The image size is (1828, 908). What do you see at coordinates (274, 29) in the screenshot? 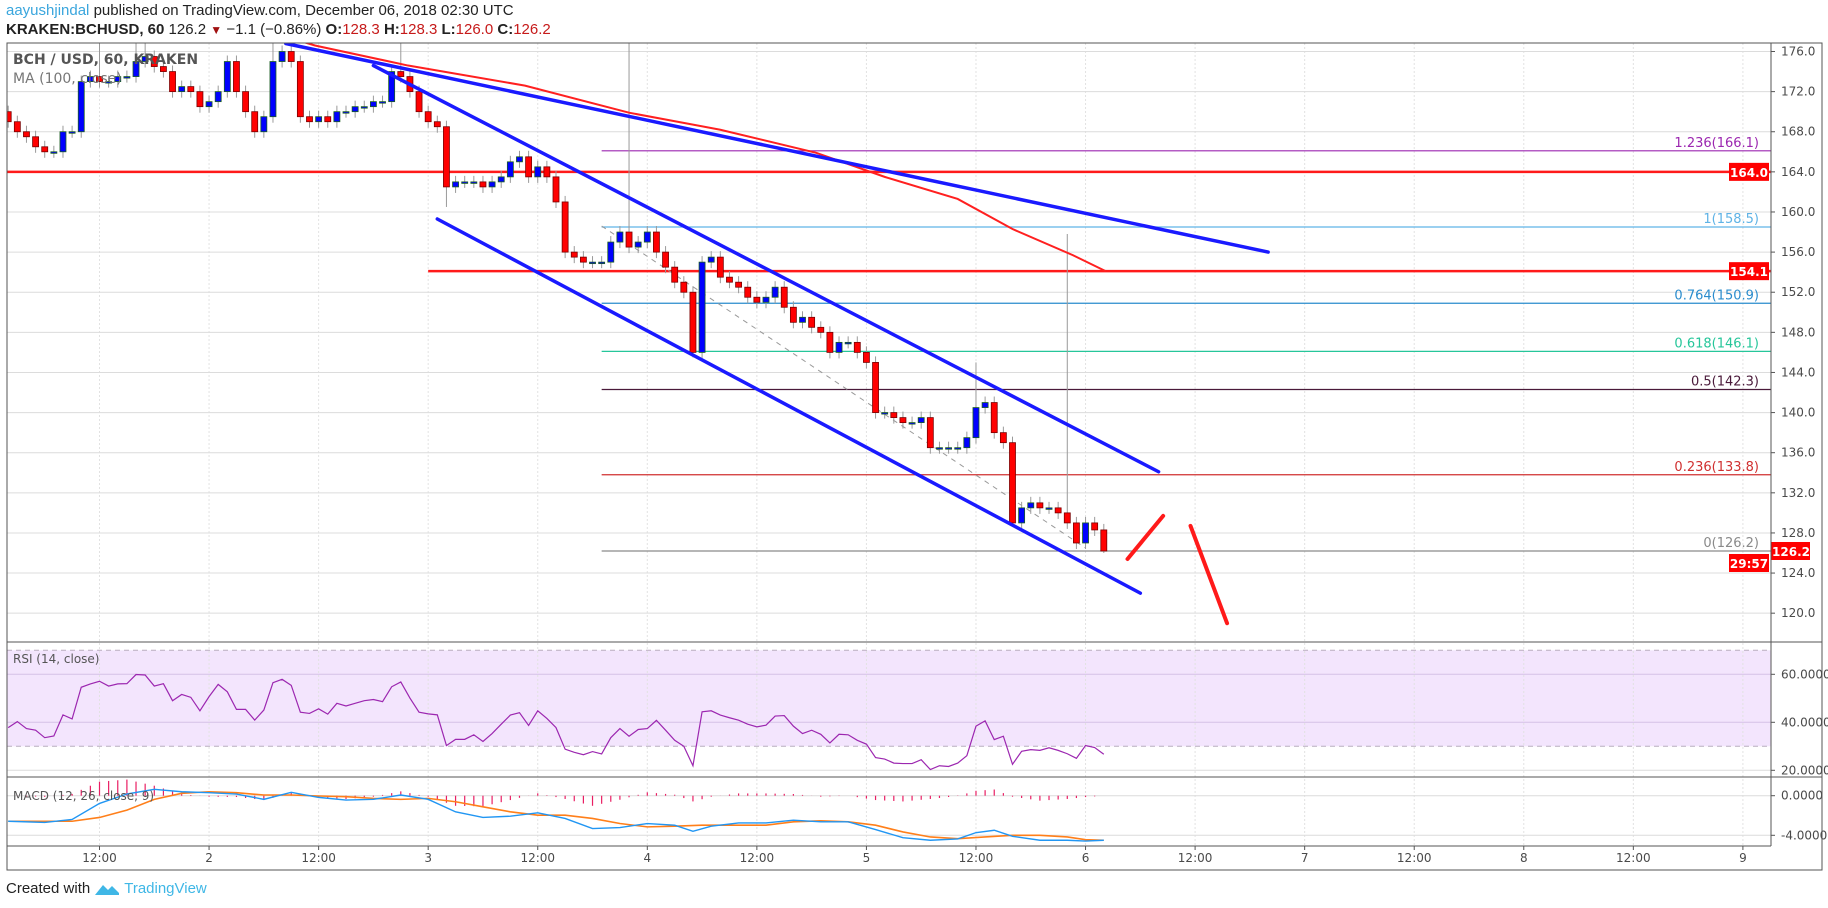
I see `price-change: −1.1 (−0.86%)` at bounding box center [274, 29].